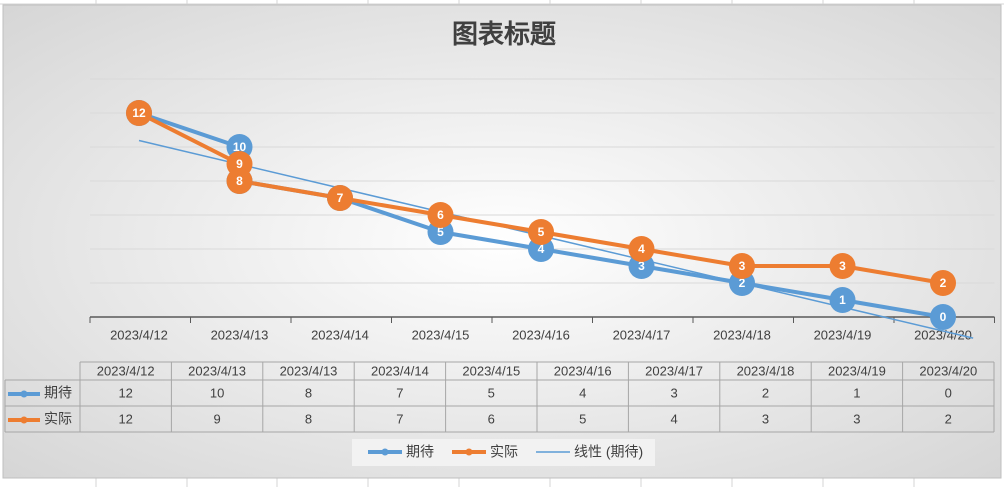  Describe the element at coordinates (340, 334) in the screenshot. I see `x-tick-label: 2023/4/14` at that location.